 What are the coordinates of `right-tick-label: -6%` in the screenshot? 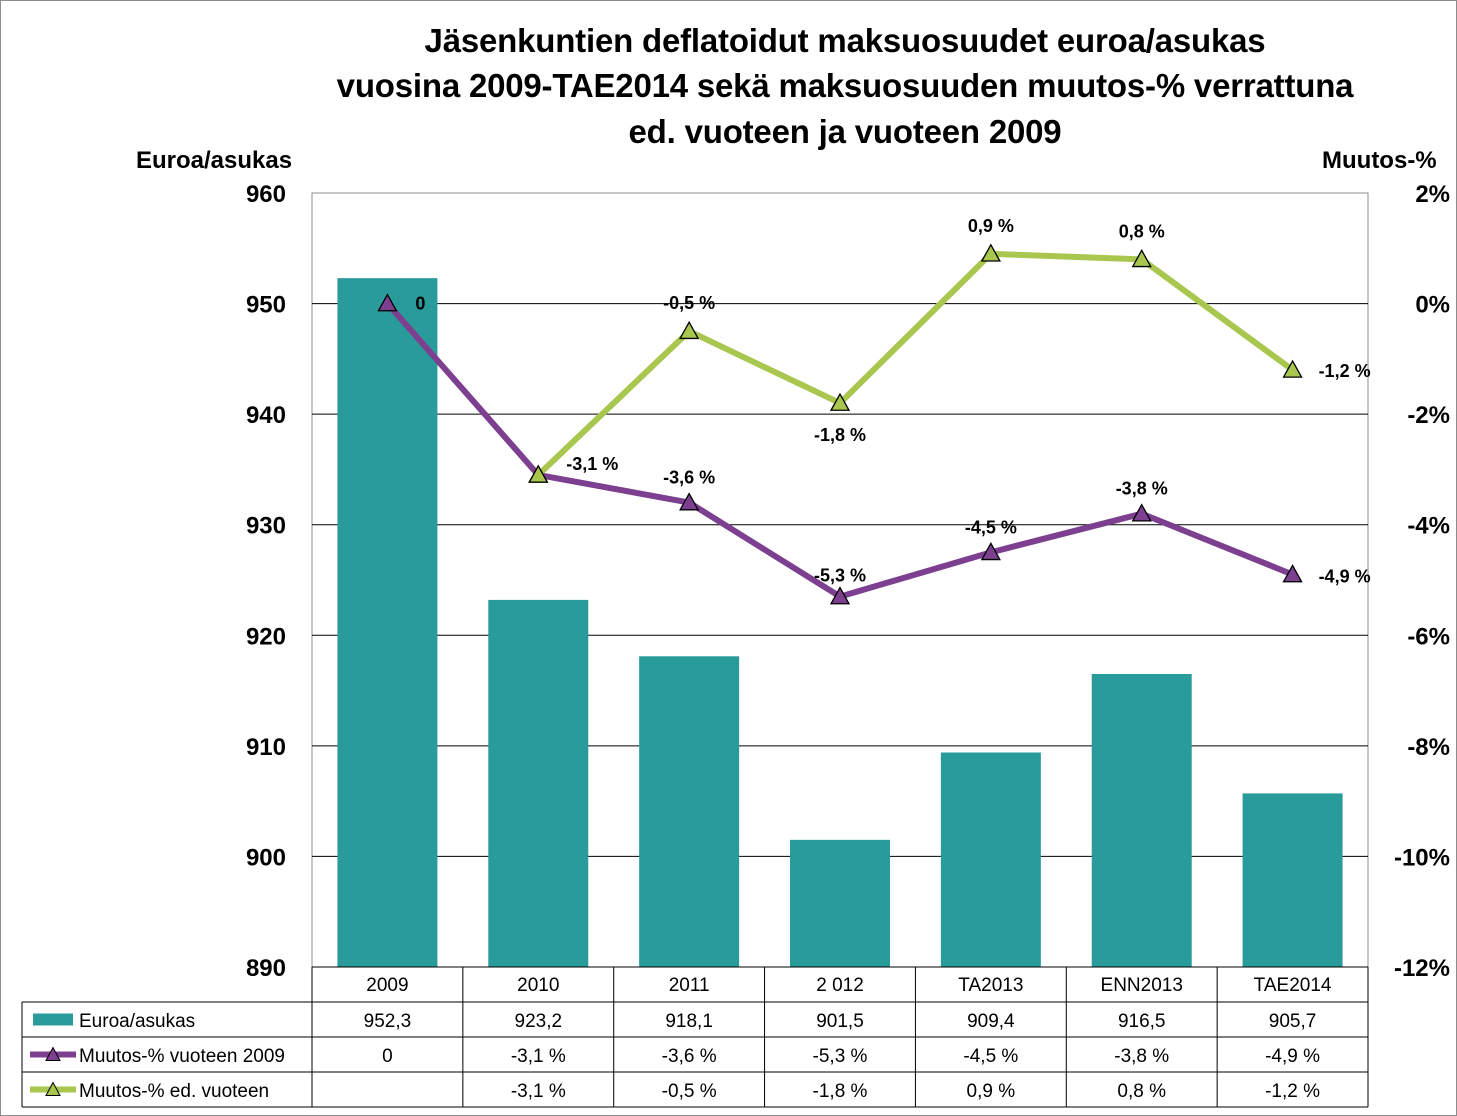 It's located at (1428, 636).